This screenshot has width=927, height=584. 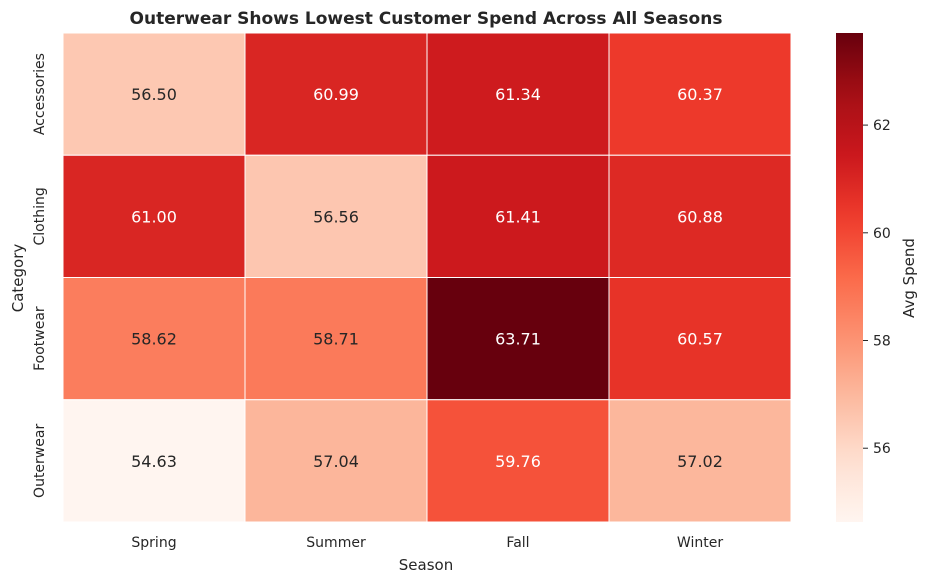 I want to click on colorbar-tick-label: 60, so click(x=882, y=234).